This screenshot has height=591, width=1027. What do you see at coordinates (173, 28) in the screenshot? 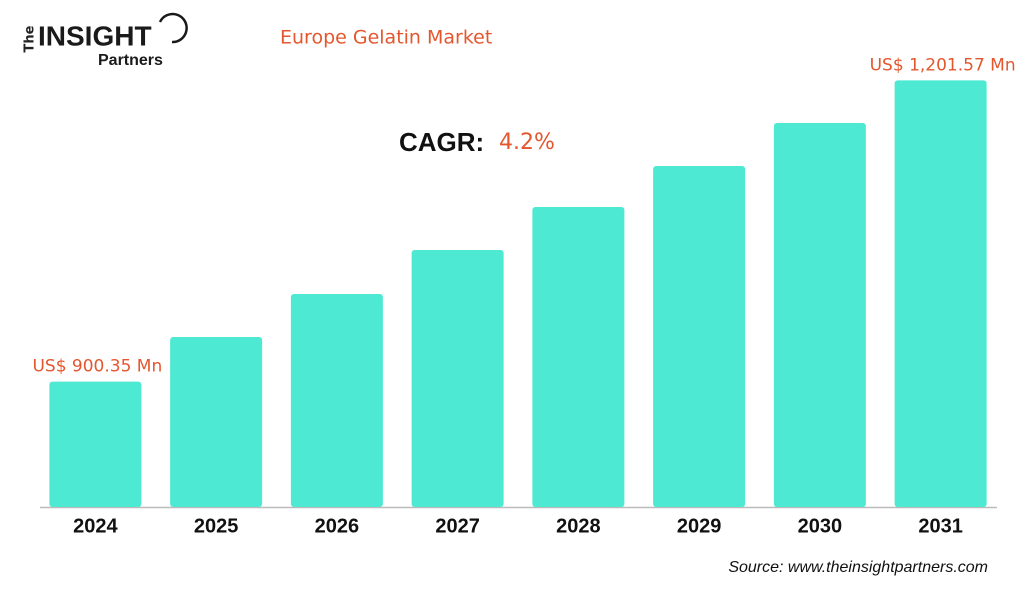
I see `logo-arc` at bounding box center [173, 28].